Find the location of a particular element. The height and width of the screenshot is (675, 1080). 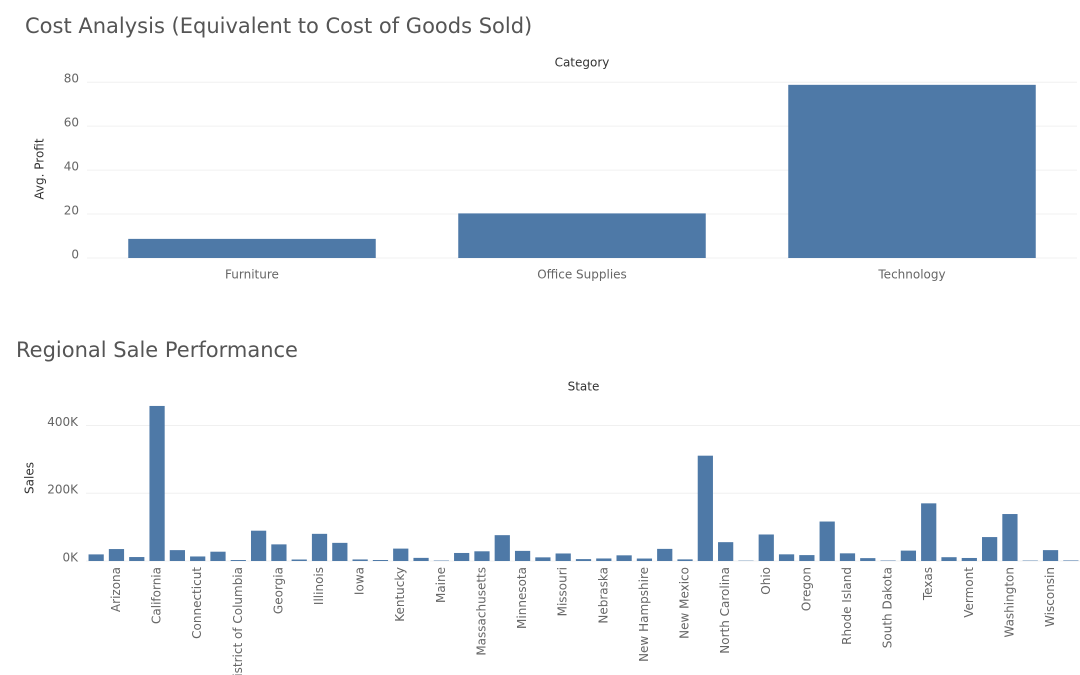

y-tick-label: 80 is located at coordinates (71, 79).